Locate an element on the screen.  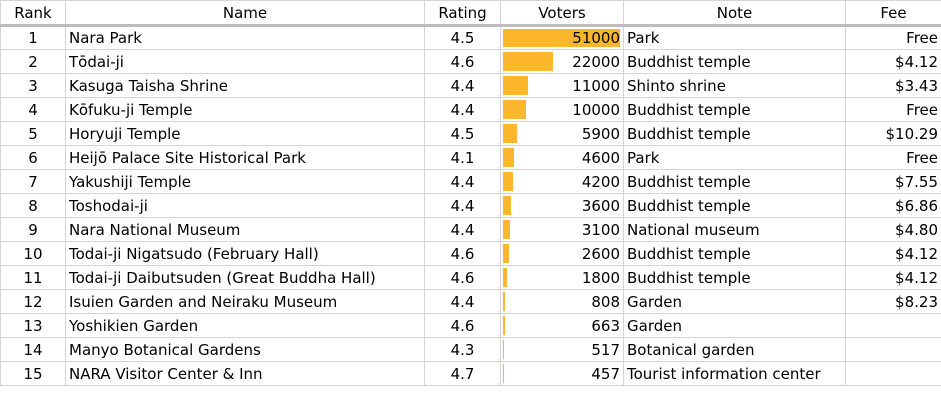
voters-cell: 3600 is located at coordinates (562, 205).